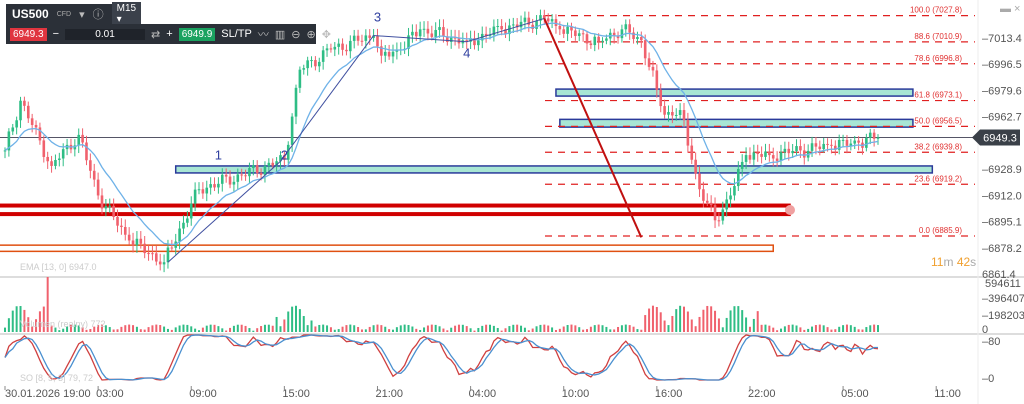 The image size is (1024, 404). What do you see at coordinates (1002, 65) in the screenshot?
I see `price-axis-label: –6996.5` at bounding box center [1002, 65].